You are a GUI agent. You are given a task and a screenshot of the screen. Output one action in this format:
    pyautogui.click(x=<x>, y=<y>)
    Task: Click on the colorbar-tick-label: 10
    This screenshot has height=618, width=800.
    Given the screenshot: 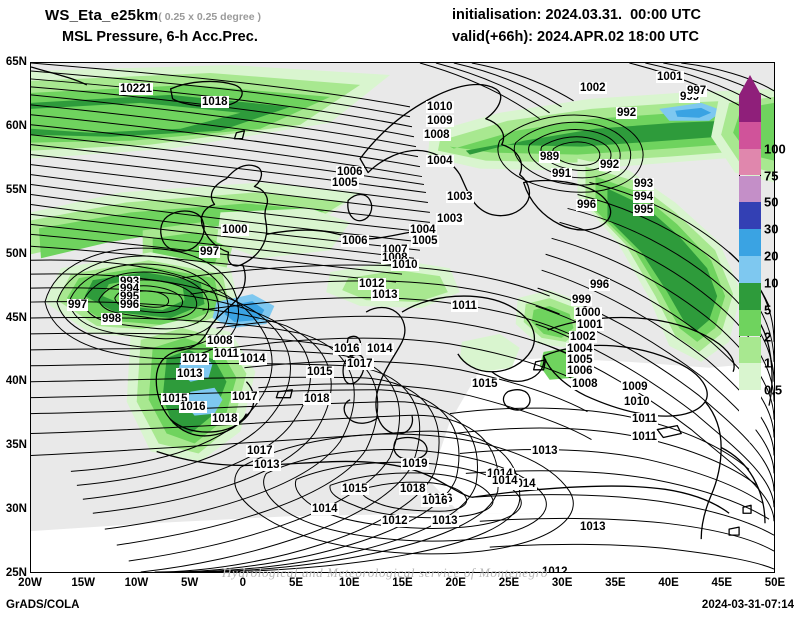 What is the action you would take?
    pyautogui.click(x=771, y=283)
    